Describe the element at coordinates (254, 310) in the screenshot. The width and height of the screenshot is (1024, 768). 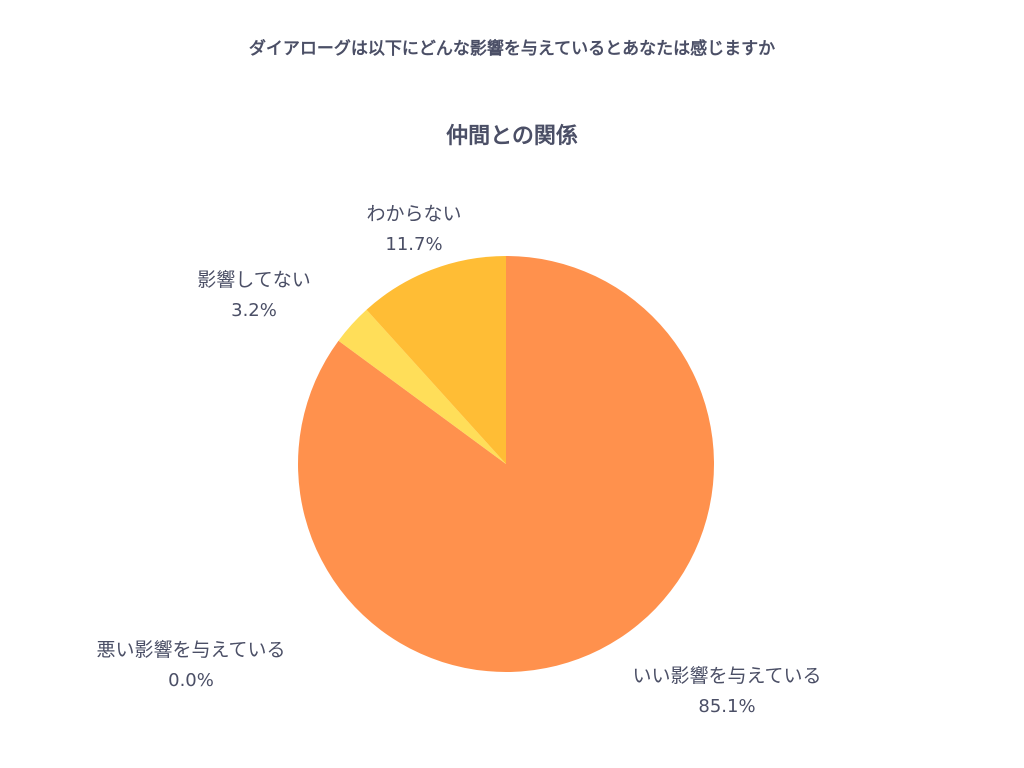
I see `slice-value-label: 3.2%` at that location.